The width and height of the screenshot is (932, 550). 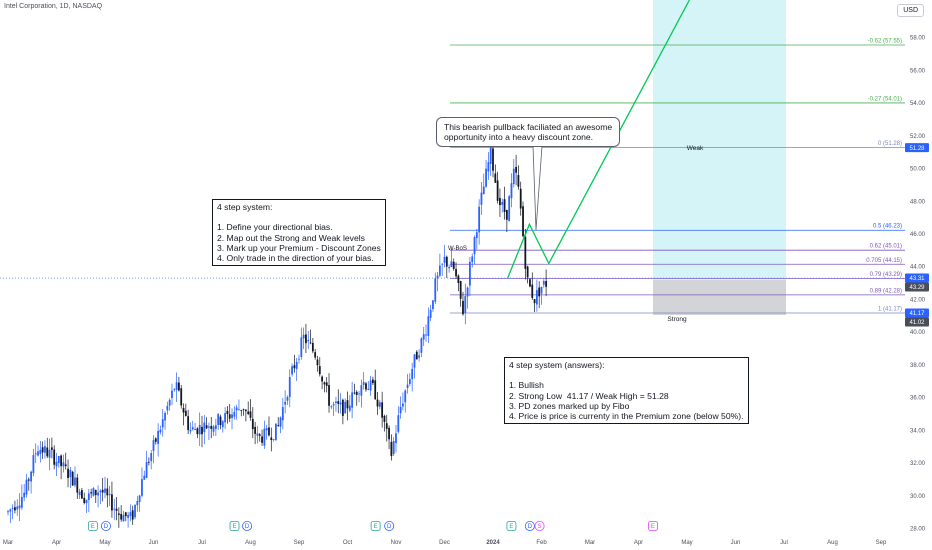 I want to click on price-badge-label: 41.17, so click(x=917, y=314).